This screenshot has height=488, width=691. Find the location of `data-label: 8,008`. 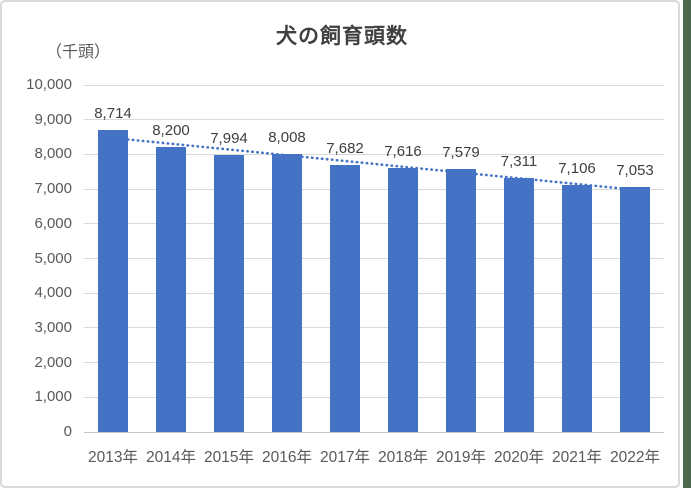

data-label: 8,008 is located at coordinates (287, 138).